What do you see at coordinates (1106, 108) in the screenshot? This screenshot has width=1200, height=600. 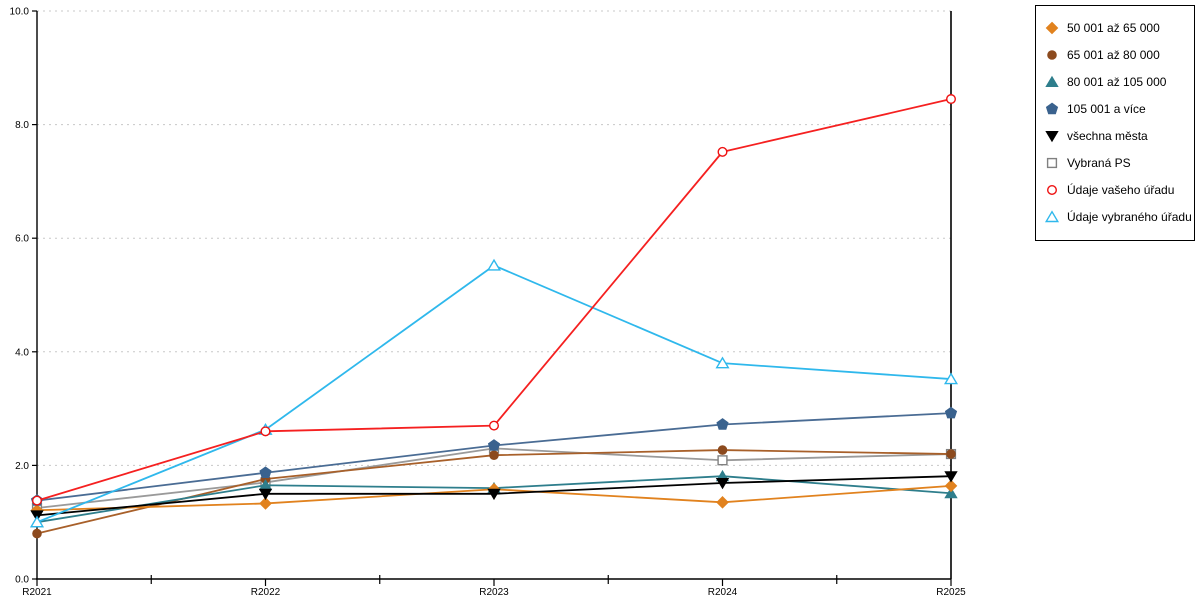 I see `legend-label: 105 001 a více` at bounding box center [1106, 108].